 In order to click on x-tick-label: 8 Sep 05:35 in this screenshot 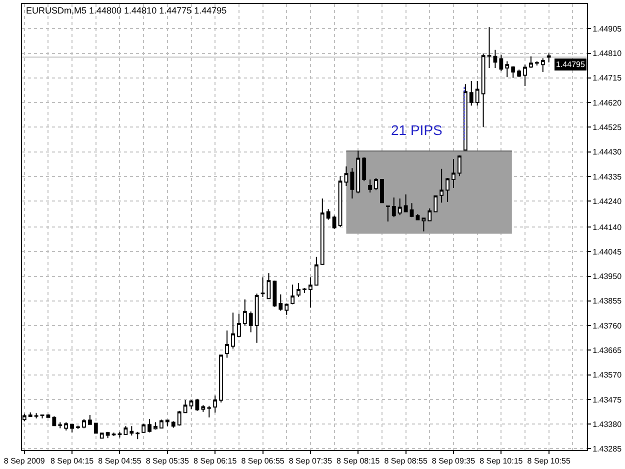, I will do `click(168, 461)`.